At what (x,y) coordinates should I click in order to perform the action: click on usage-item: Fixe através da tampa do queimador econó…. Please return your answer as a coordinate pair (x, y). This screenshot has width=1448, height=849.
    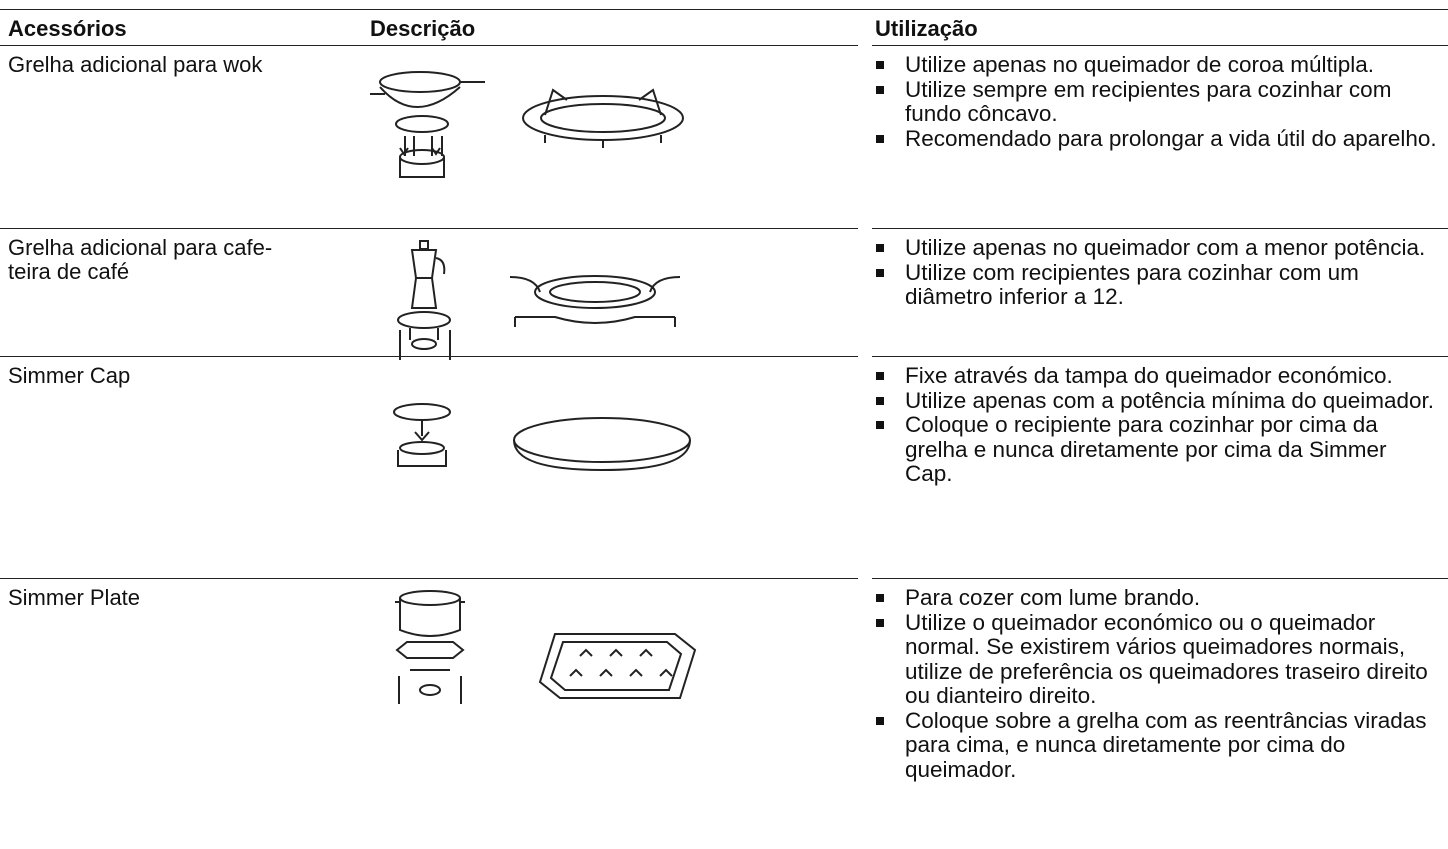
    Looking at the image, I should click on (1156, 376).